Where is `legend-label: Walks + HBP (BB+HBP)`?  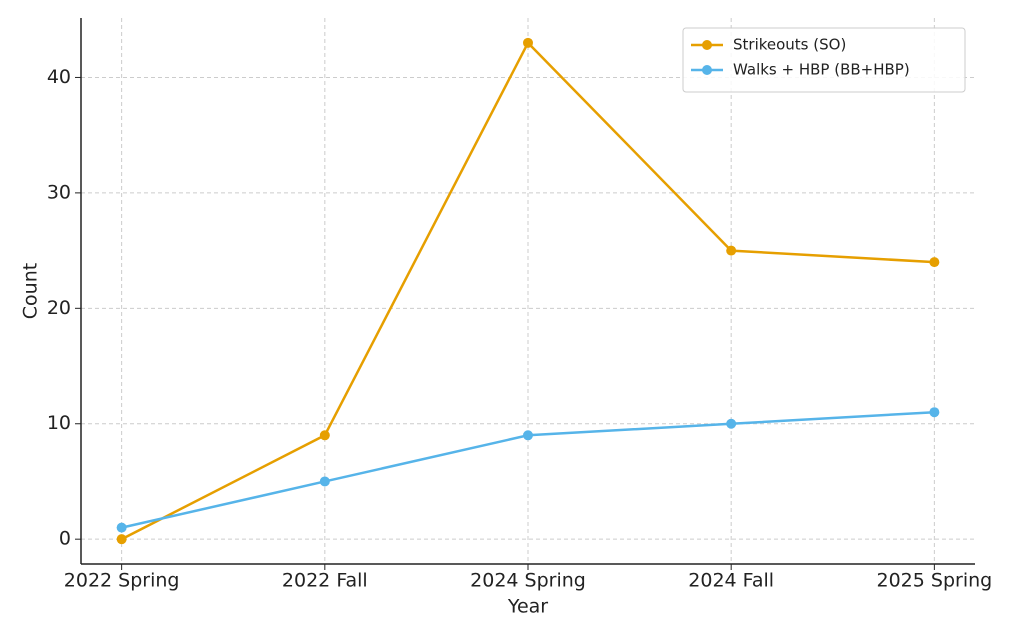
legend-label: Walks + HBP (BB+HBP) is located at coordinates (821, 70).